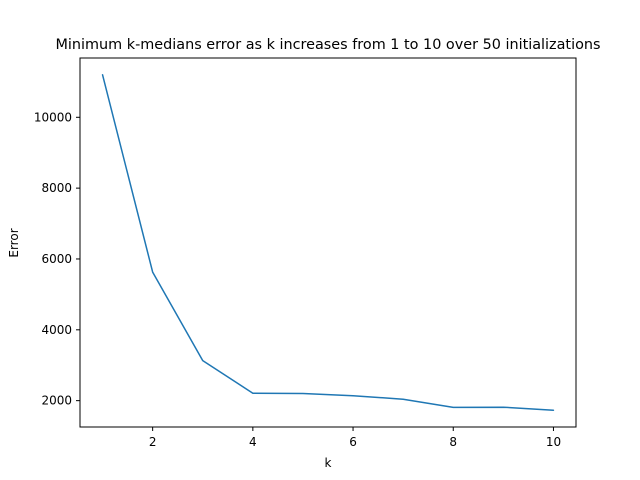 This screenshot has width=640, height=480. What do you see at coordinates (56, 401) in the screenshot?
I see `y-tick-label: 2000` at bounding box center [56, 401].